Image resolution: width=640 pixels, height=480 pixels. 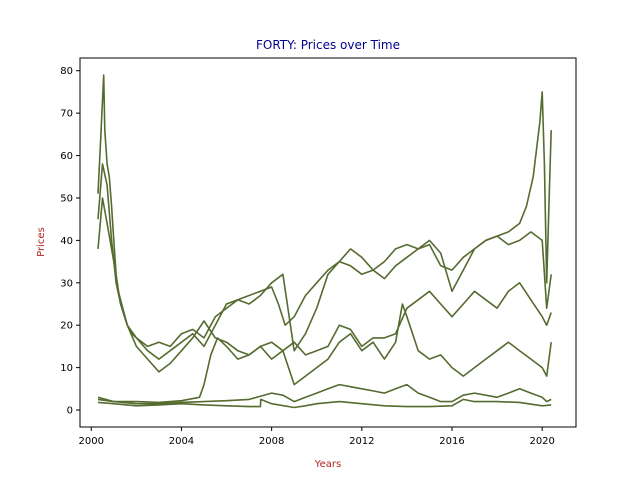 I want to click on y-axis: 0 10 20 30 40 50 60 70 80, so click(x=70, y=241).